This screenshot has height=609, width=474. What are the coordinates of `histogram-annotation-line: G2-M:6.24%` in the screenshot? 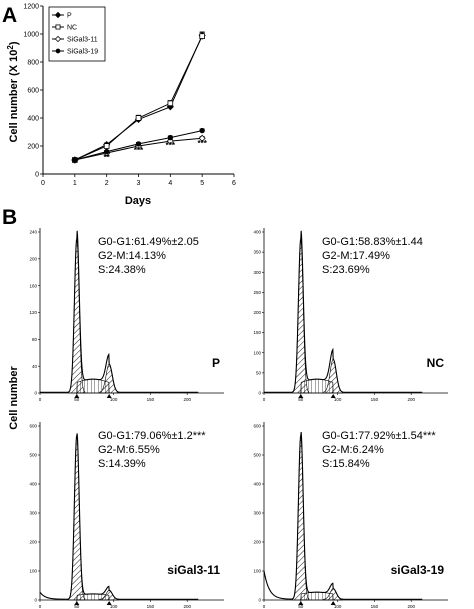 It's located at (353, 450).